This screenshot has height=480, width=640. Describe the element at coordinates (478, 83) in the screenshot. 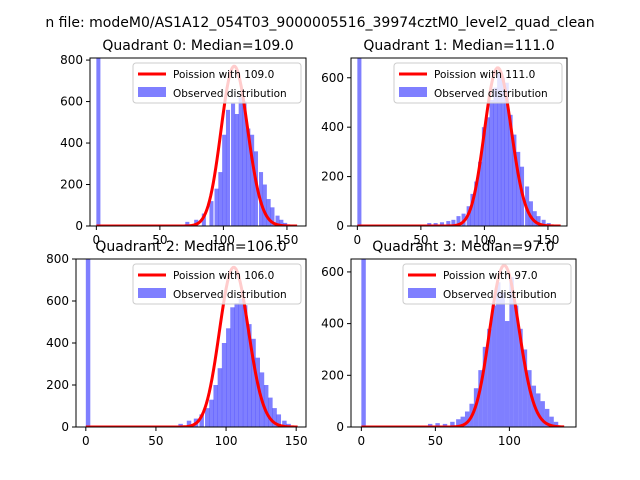

I see `legend: Poission with 111.0 Observed distribution` at that location.